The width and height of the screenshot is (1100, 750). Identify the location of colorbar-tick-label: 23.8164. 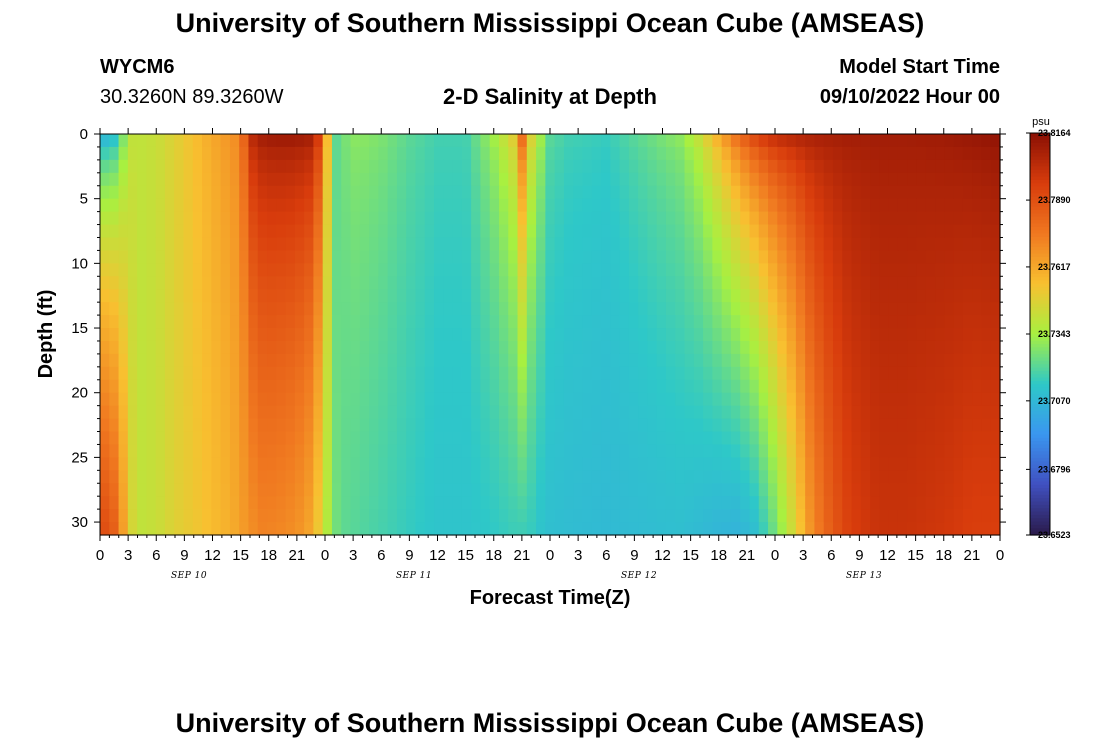
(1054, 133).